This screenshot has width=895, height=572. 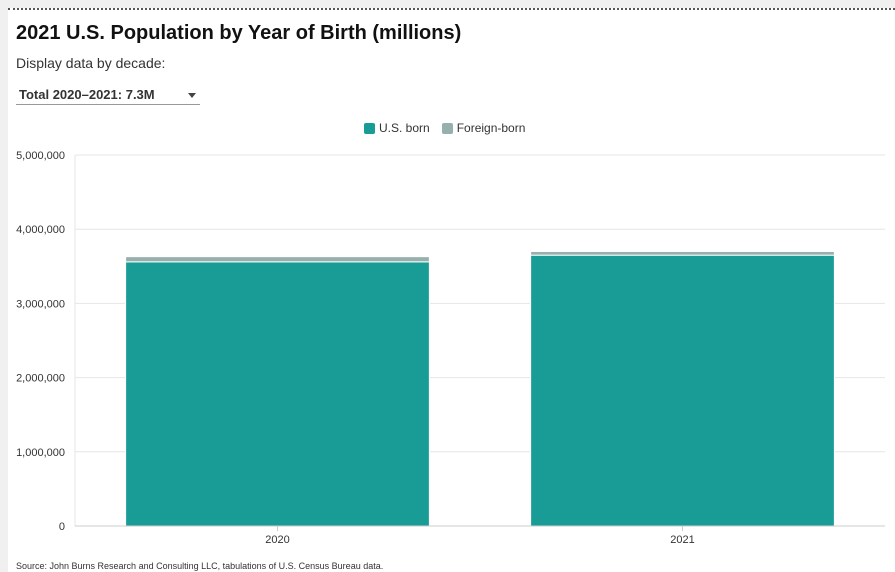 I want to click on decade-dropdown: Total 2020–2021: 7.3M, so click(x=108, y=94).